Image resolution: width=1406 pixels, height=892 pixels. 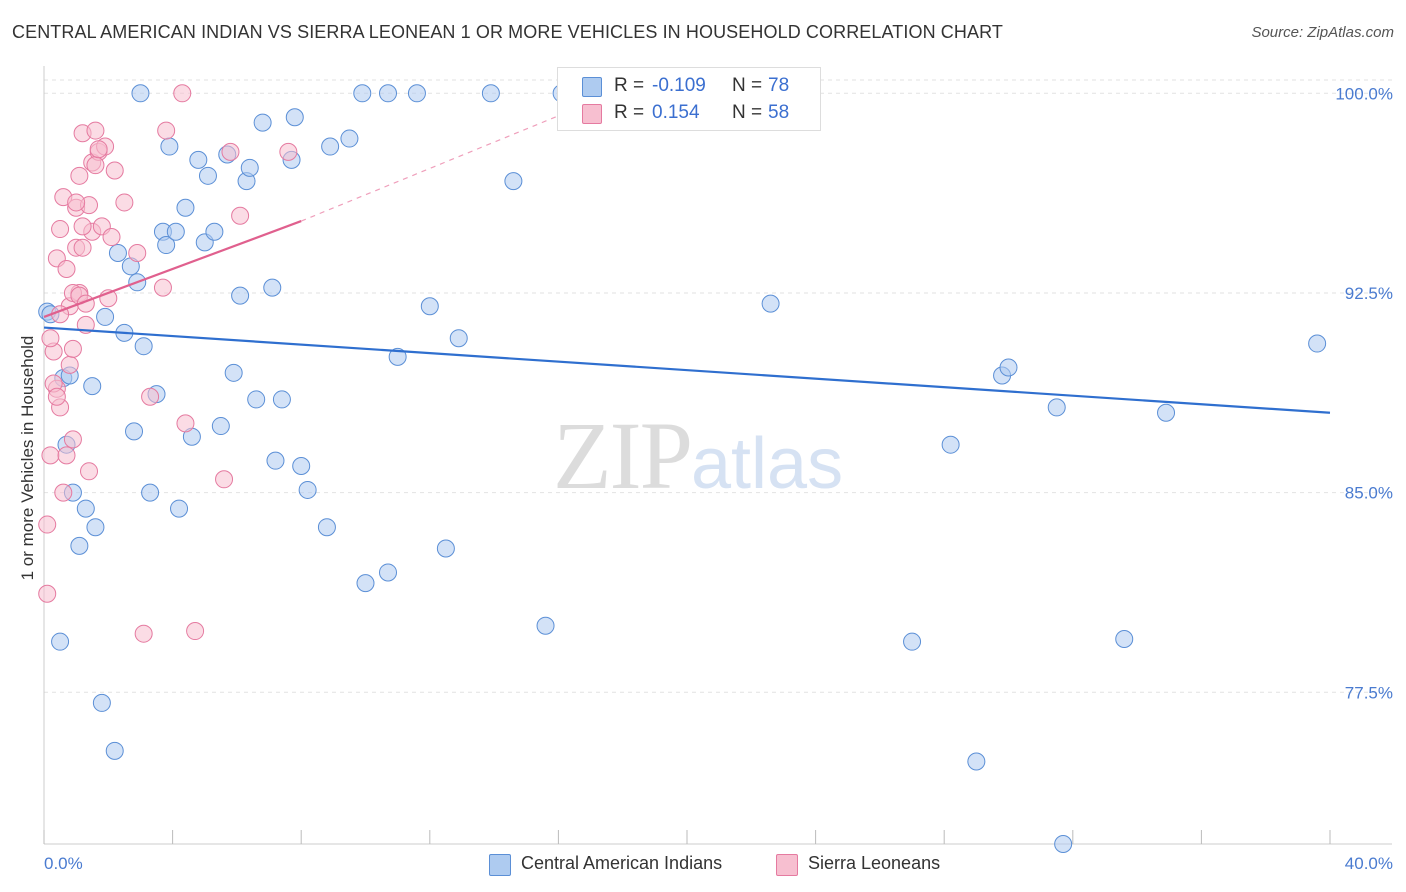 I want to click on r-value: -0.109, so click(x=679, y=85).